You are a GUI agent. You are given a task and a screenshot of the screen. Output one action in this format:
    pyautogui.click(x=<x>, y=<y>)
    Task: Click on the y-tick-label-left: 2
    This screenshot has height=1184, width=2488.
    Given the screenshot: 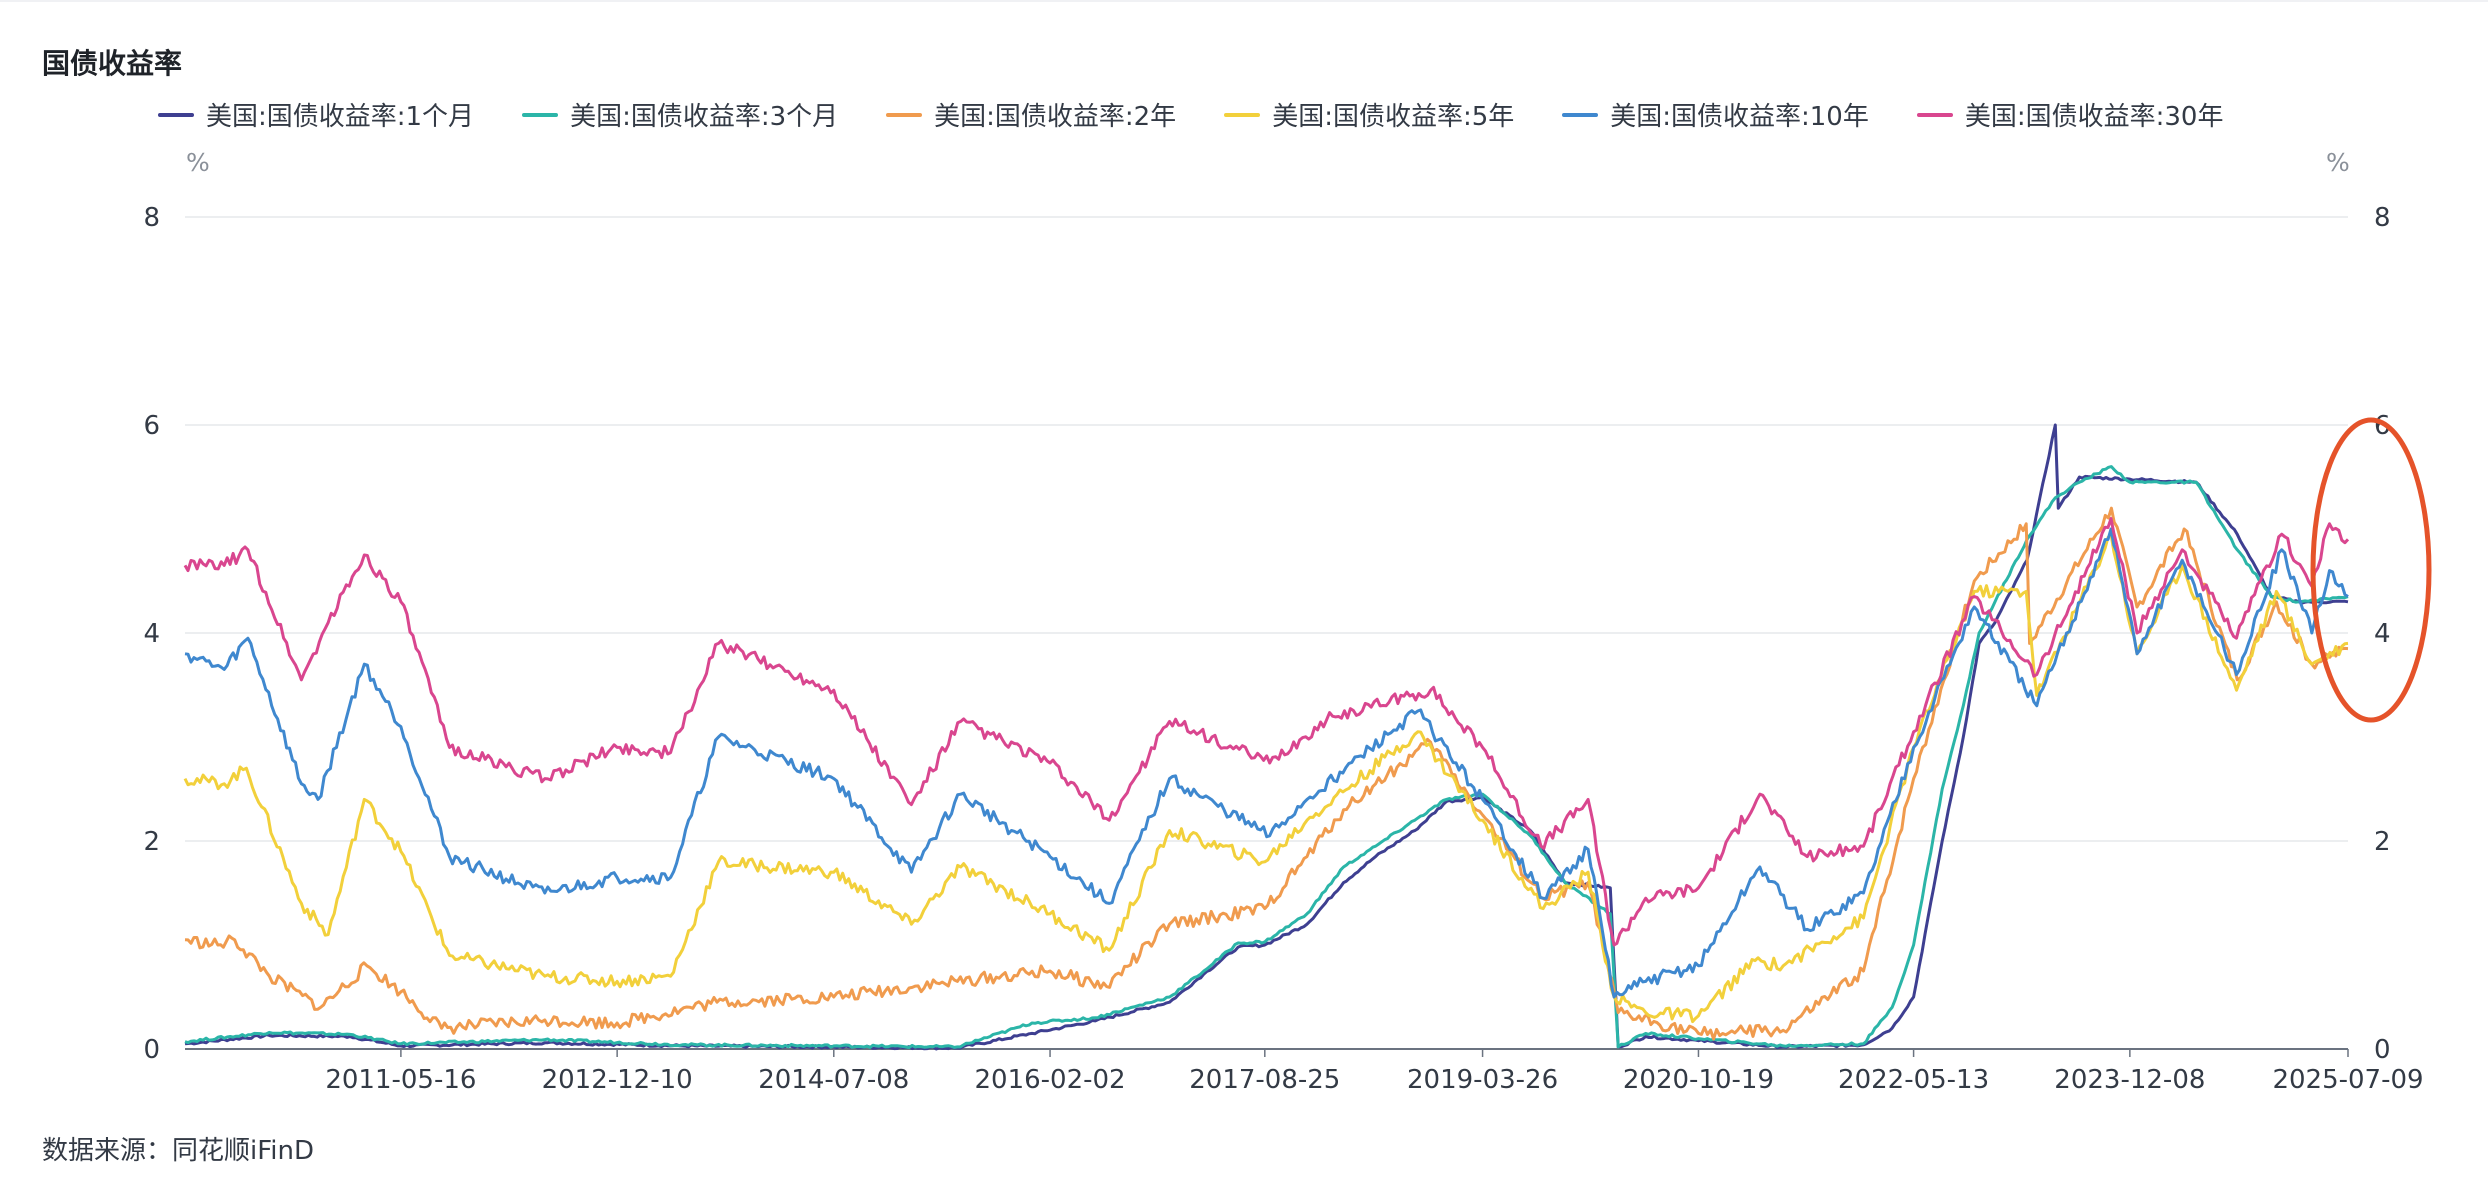 What is the action you would take?
    pyautogui.click(x=151, y=842)
    